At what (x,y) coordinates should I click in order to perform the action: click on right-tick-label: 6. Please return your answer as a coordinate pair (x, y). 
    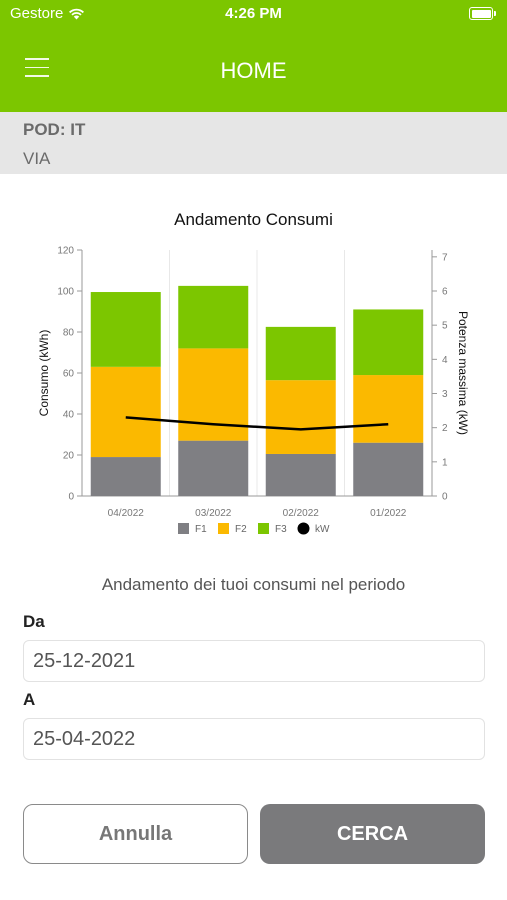
    Looking at the image, I should click on (445, 292).